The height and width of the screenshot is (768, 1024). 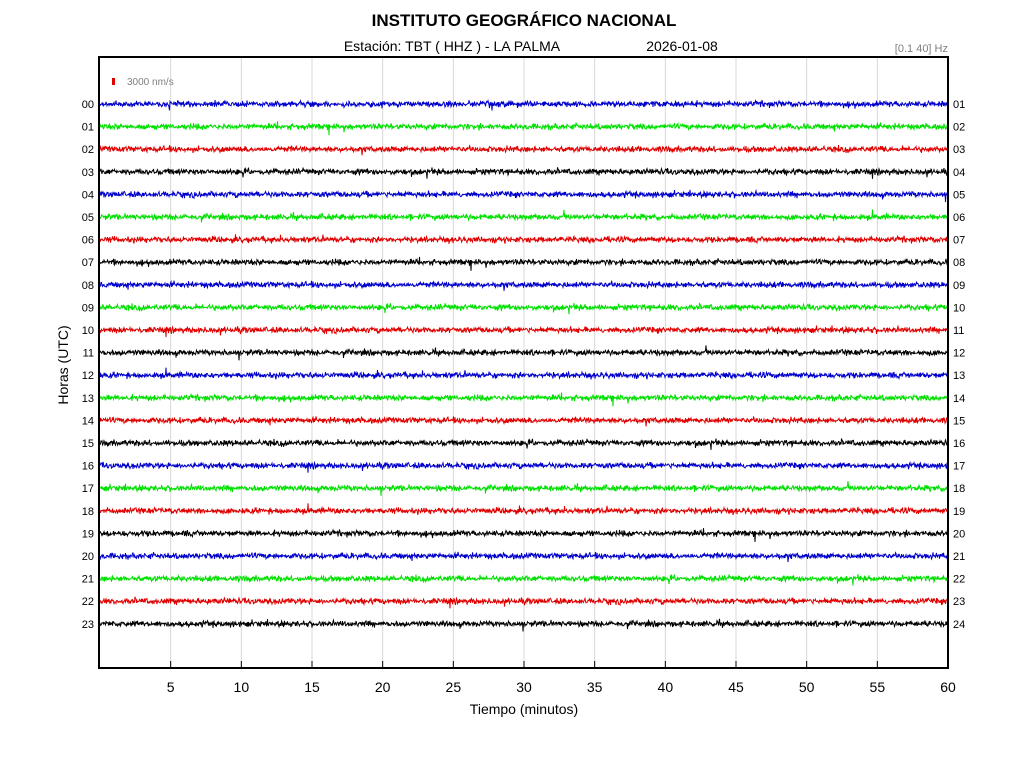 I want to click on left-hour-label: 10, so click(x=88, y=331).